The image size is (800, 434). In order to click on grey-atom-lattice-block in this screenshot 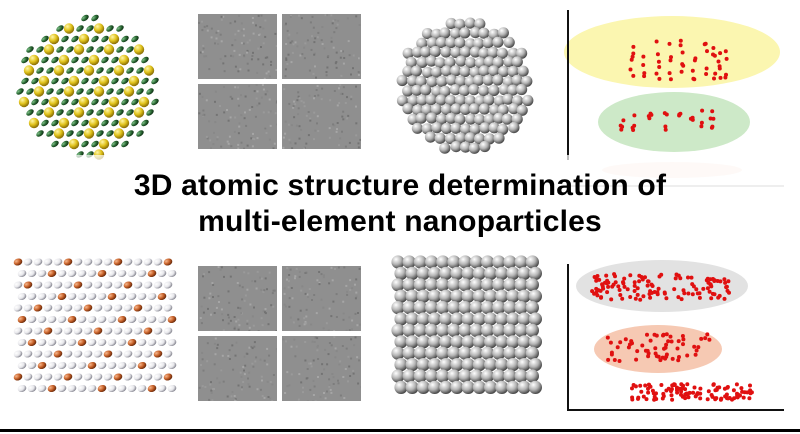, I will do `click(466, 324)`.